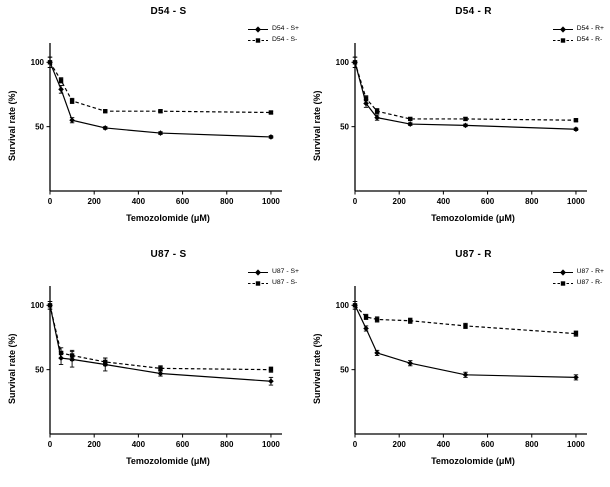 The width and height of the screenshot is (610, 487). I want to click on legend-label: D54 - R-, so click(589, 39).